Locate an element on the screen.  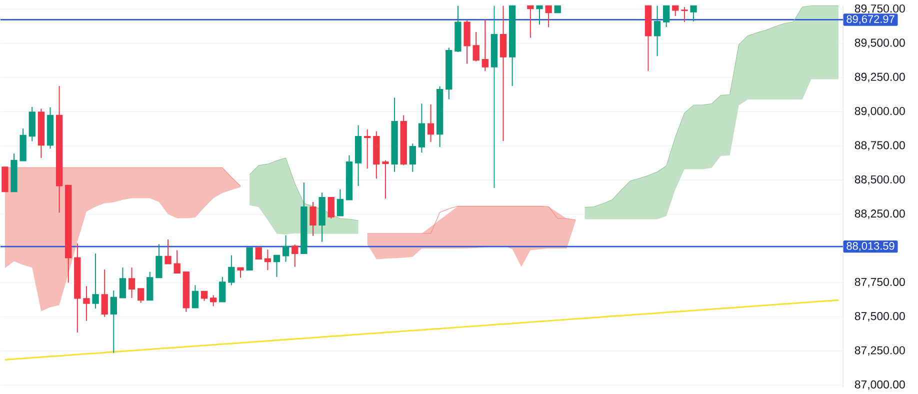
y-tick-label: 88,250.00 is located at coordinates (879, 214).